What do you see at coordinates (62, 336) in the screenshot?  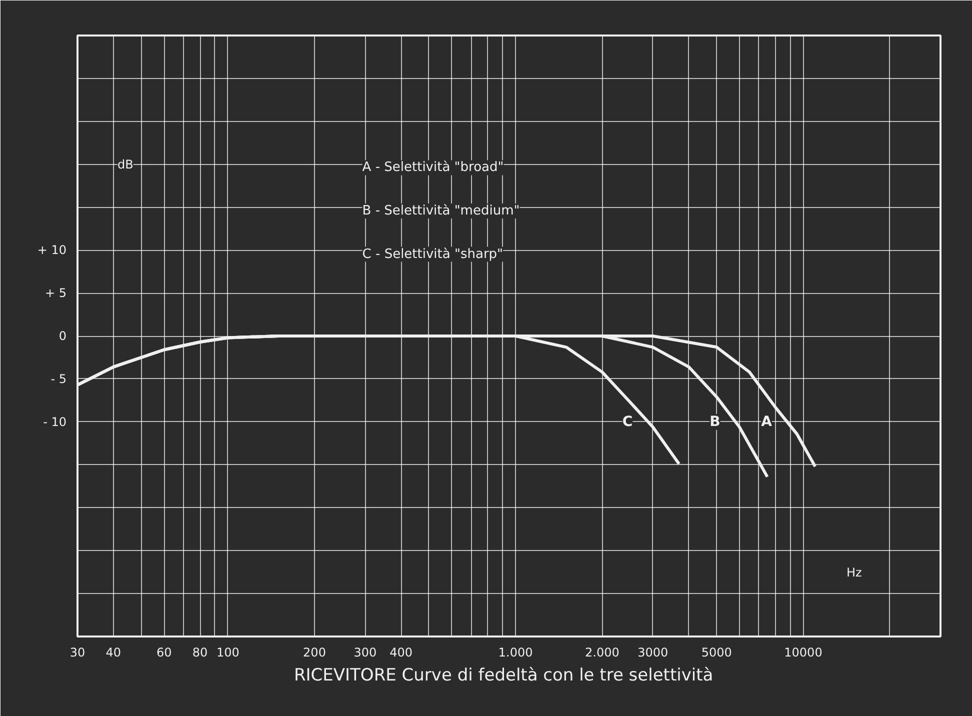 I see `y-tick-label: 0` at bounding box center [62, 336].